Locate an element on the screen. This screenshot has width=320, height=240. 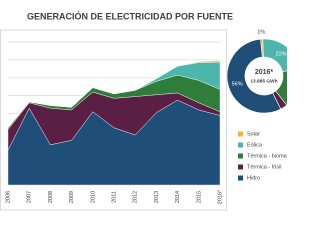
x-tick-label: 2009 is located at coordinates (72, 197).